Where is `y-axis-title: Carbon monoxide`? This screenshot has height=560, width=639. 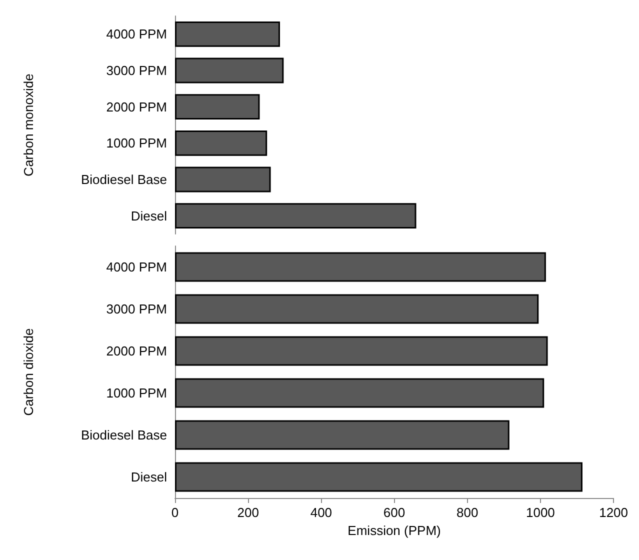
y-axis-title: Carbon monoxide is located at coordinates (28, 125).